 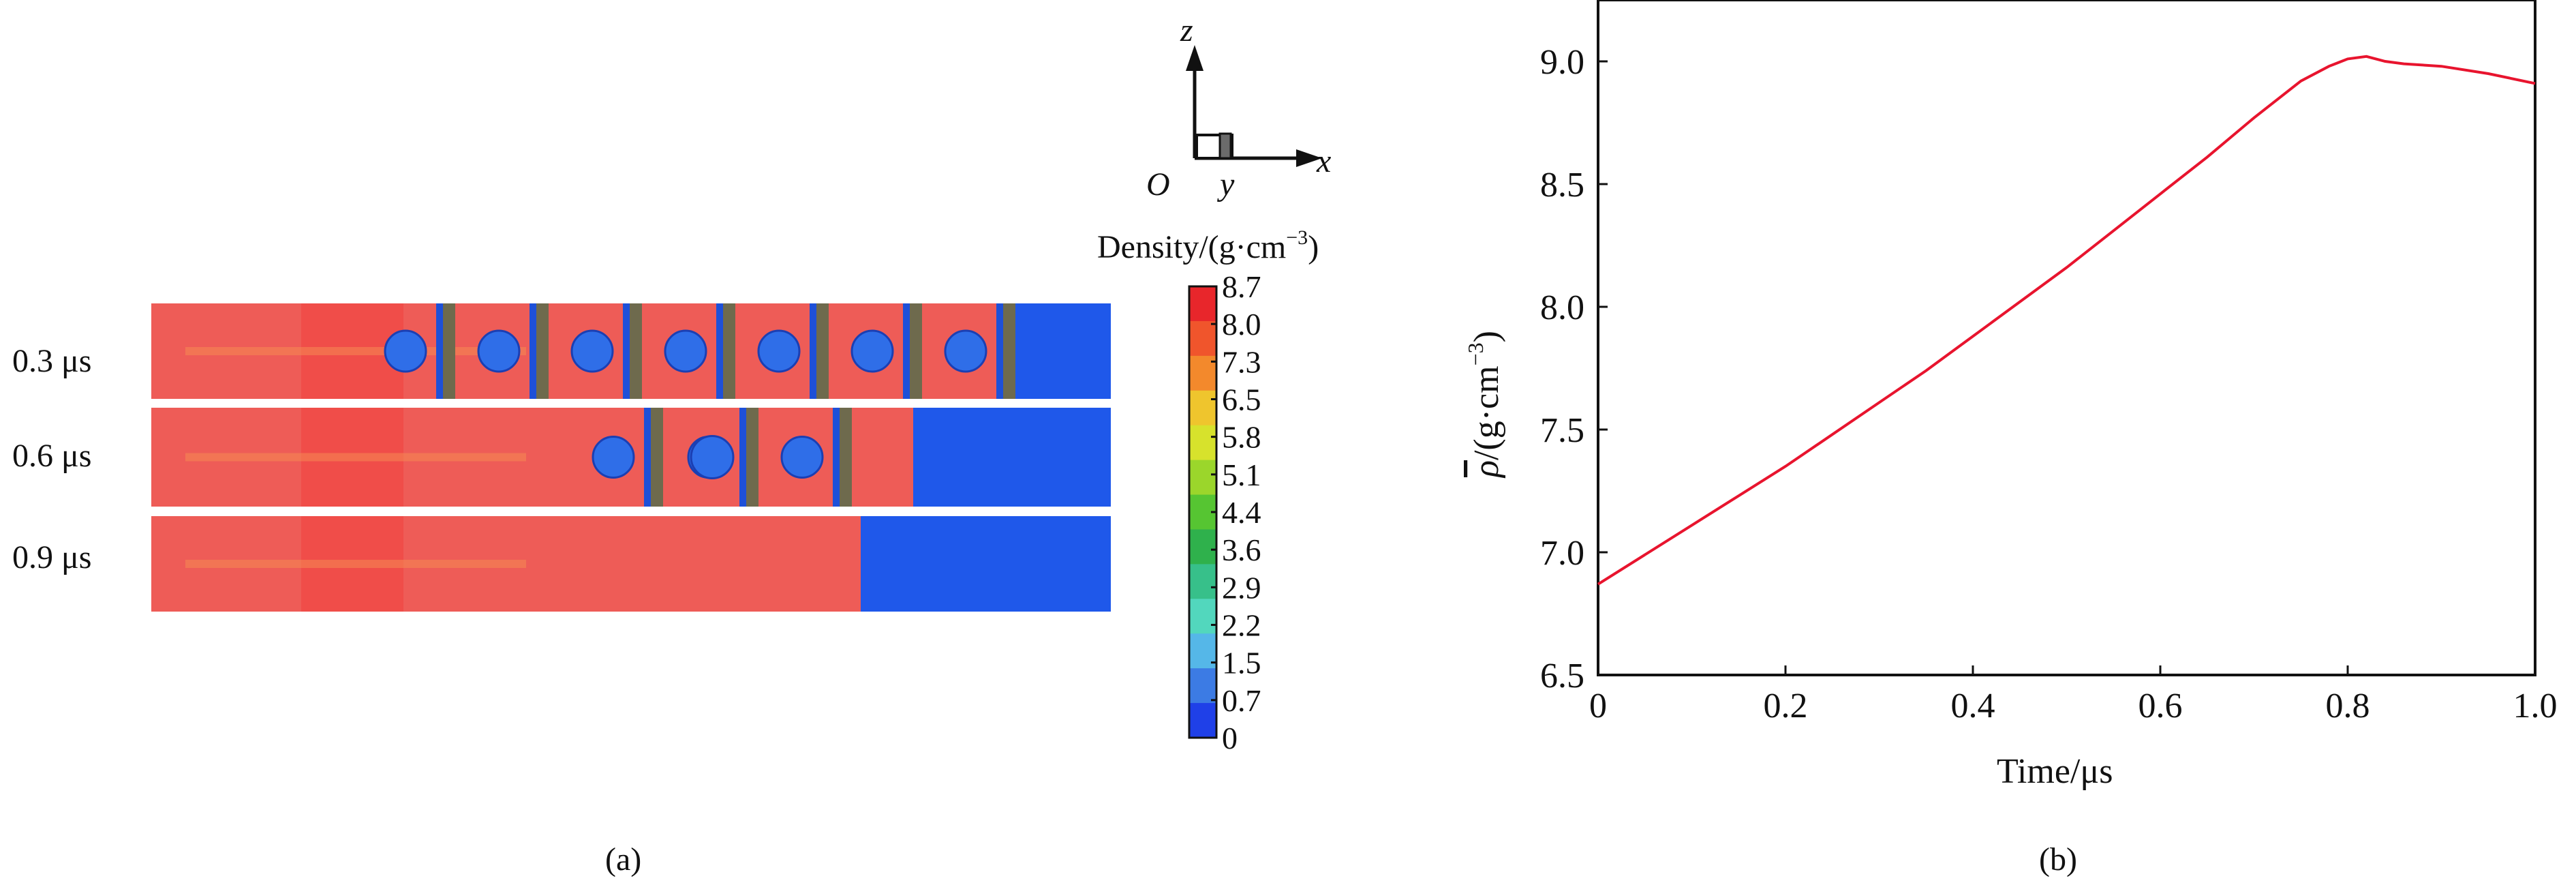 I want to click on colorbar-tick-label: 5.1, so click(x=1241, y=474).